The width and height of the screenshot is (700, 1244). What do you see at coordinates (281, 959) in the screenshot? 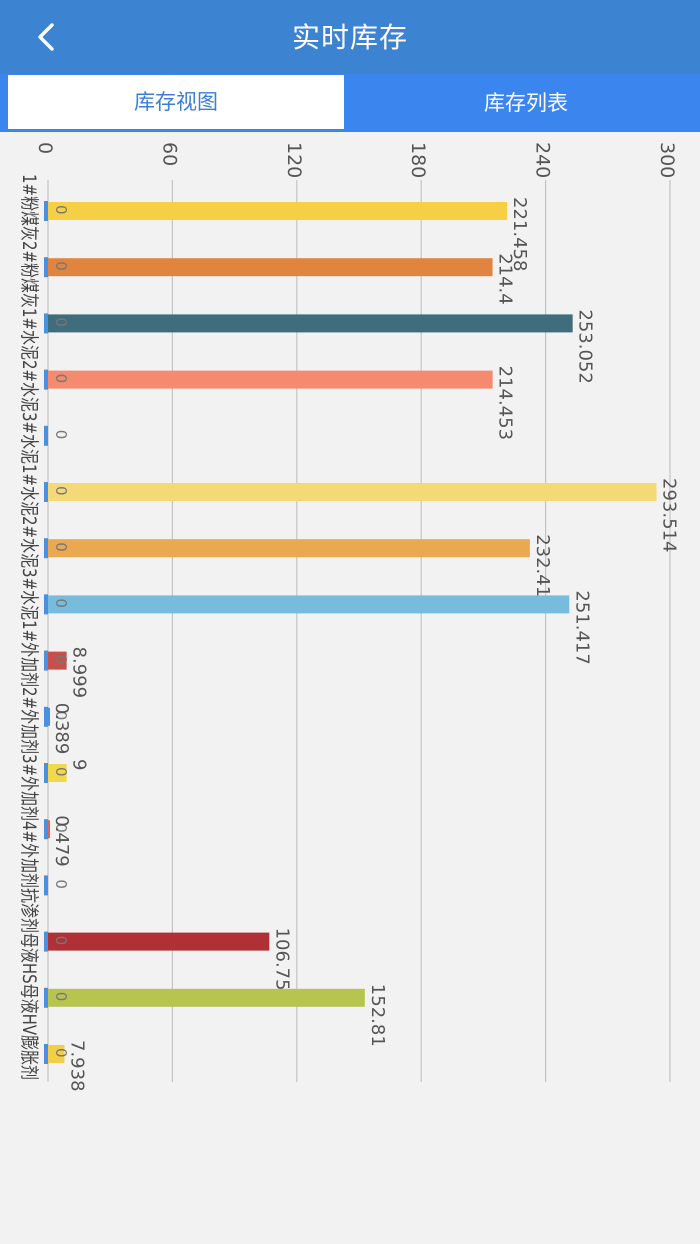
I see `bar-value-label: 106.75` at bounding box center [281, 959].